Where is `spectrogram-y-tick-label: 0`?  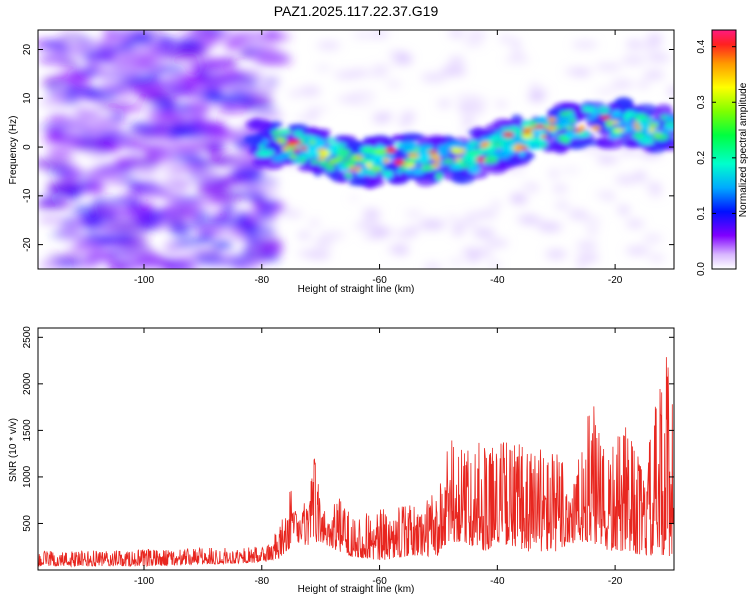
spectrogram-y-tick-label: 0 is located at coordinates (27, 147).